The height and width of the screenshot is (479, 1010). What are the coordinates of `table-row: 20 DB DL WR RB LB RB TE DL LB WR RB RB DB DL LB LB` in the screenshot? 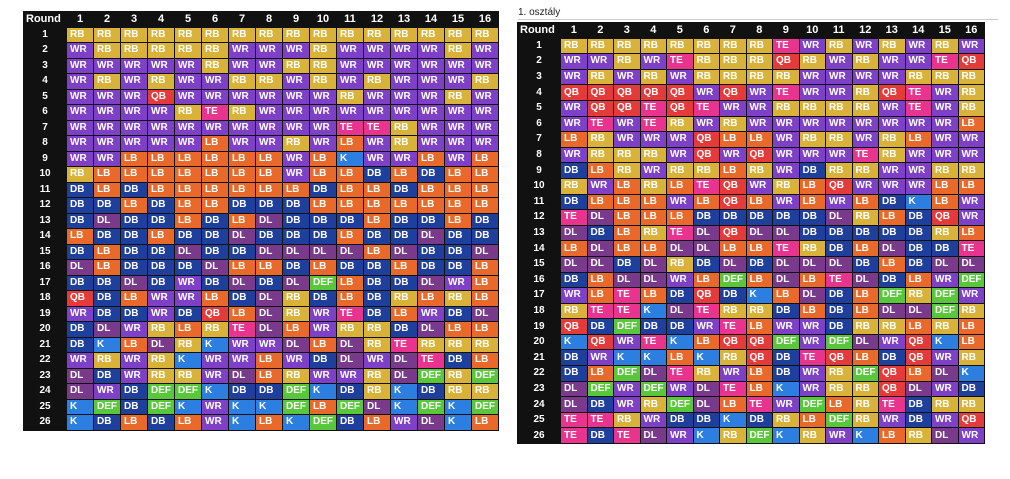 It's located at (261, 329).